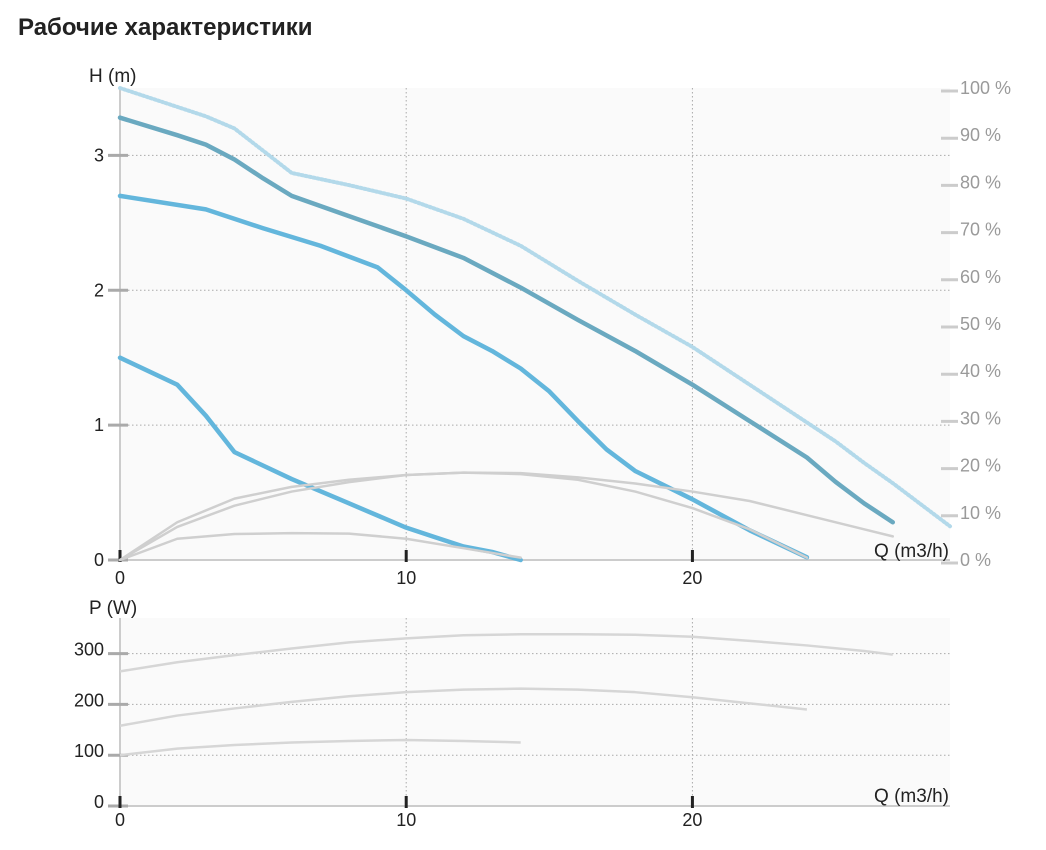 Image resolution: width=1046 pixels, height=850 pixels. Describe the element at coordinates (89, 751) in the screenshot. I see `power-y-tick-label: 100` at that location.